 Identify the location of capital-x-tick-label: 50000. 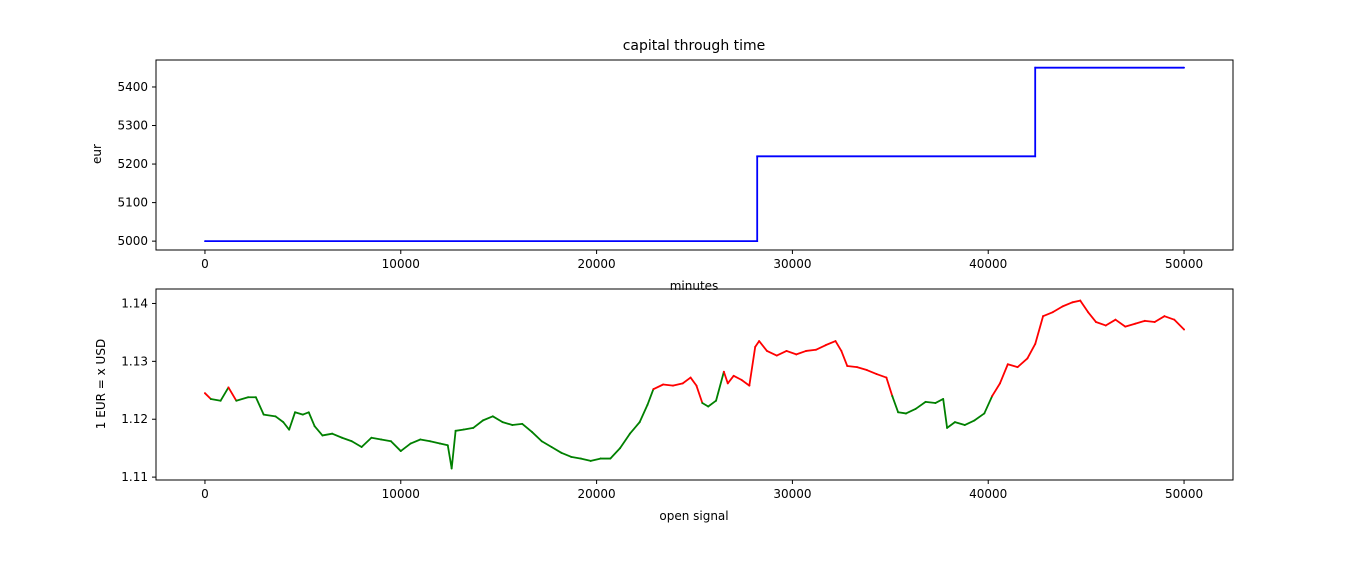
(1184, 264).